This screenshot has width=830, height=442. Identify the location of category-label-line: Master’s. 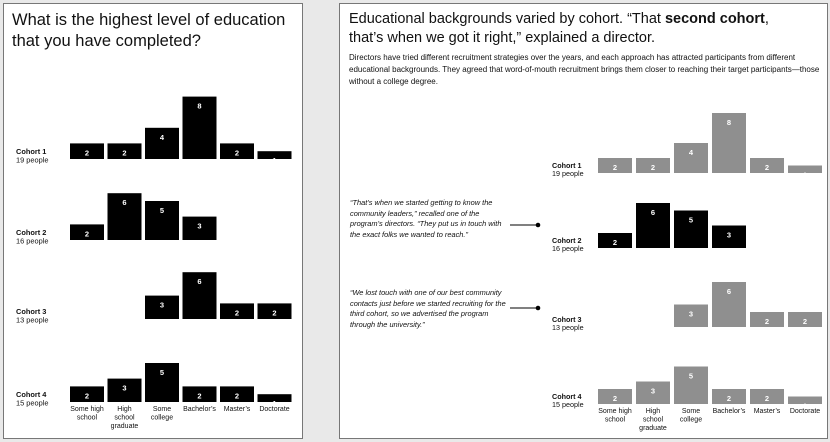
(237, 409).